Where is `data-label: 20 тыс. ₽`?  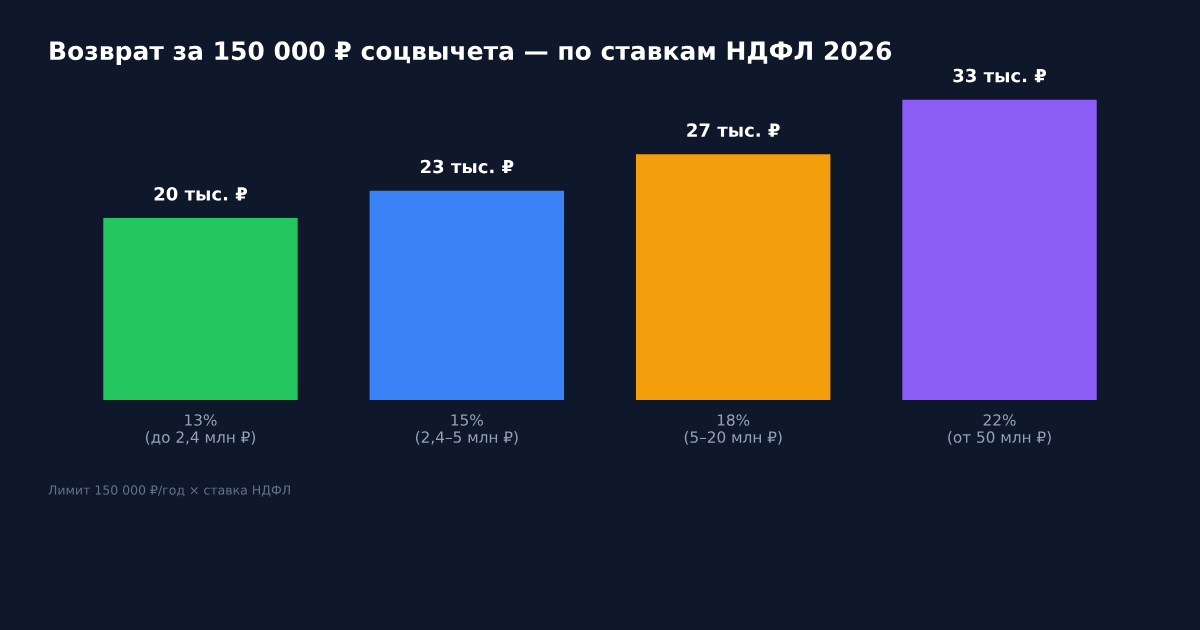
data-label: 20 тыс. ₽ is located at coordinates (201, 194).